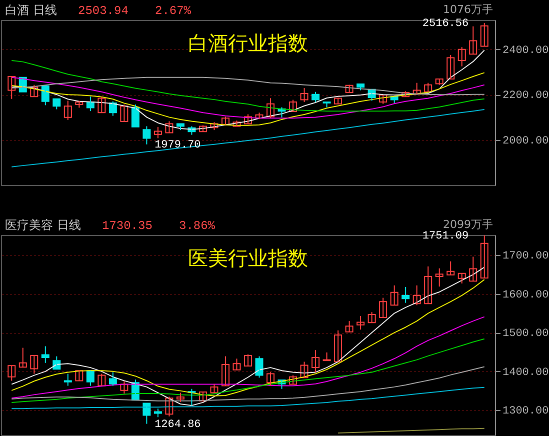 The width and height of the screenshot is (550, 442). I want to click on text: 2503.94, so click(103, 11).